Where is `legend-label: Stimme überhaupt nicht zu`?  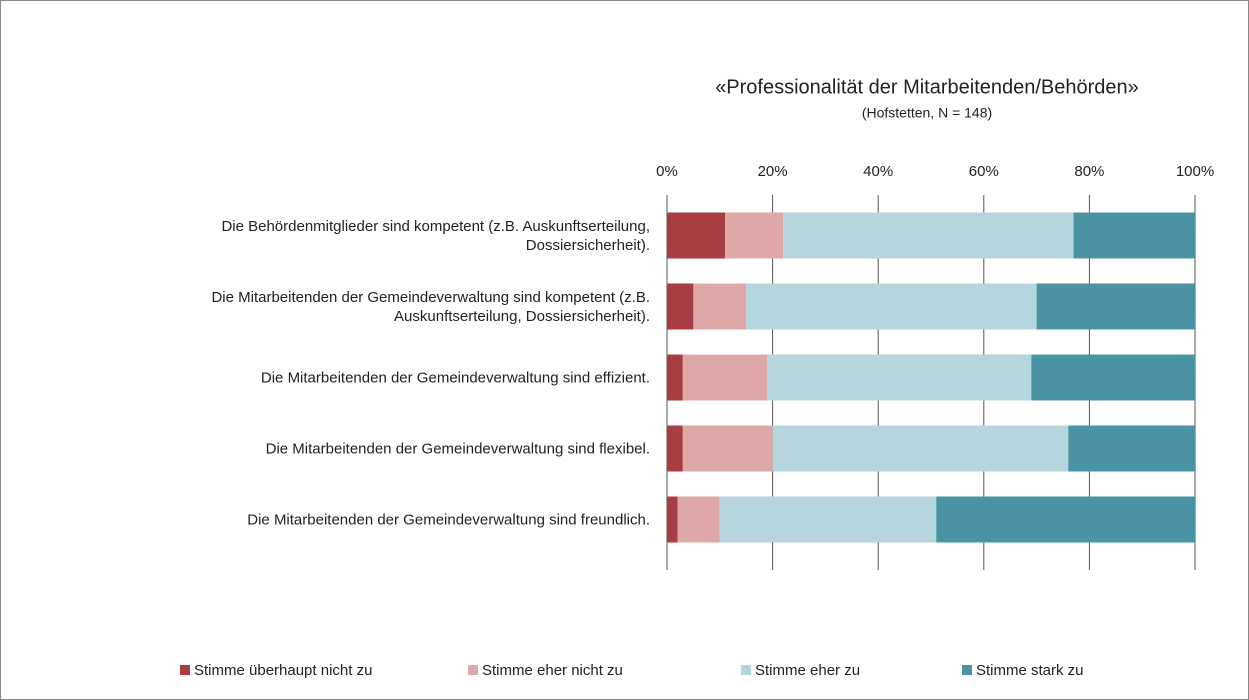 legend-label: Stimme überhaupt nicht zu is located at coordinates (283, 670).